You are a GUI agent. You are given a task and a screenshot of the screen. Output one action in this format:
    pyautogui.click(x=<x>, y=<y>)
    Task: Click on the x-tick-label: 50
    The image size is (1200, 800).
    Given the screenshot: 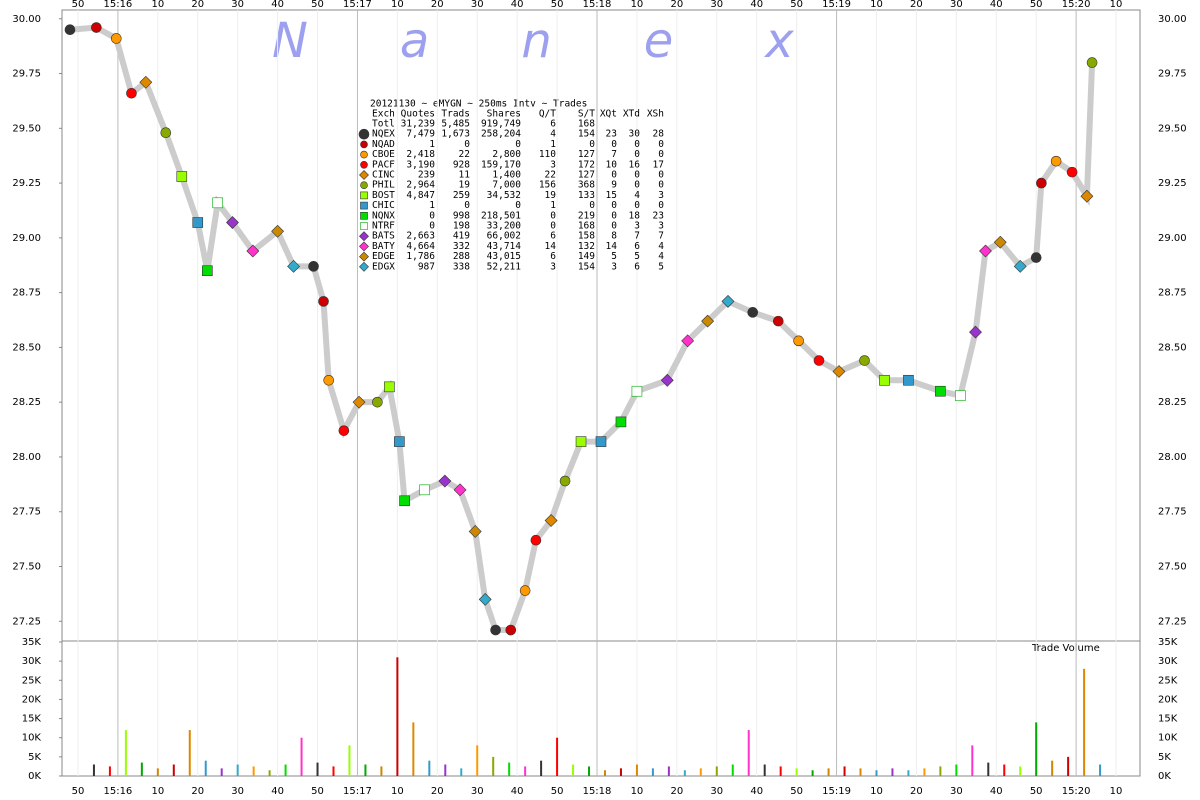 What is the action you would take?
    pyautogui.click(x=796, y=791)
    